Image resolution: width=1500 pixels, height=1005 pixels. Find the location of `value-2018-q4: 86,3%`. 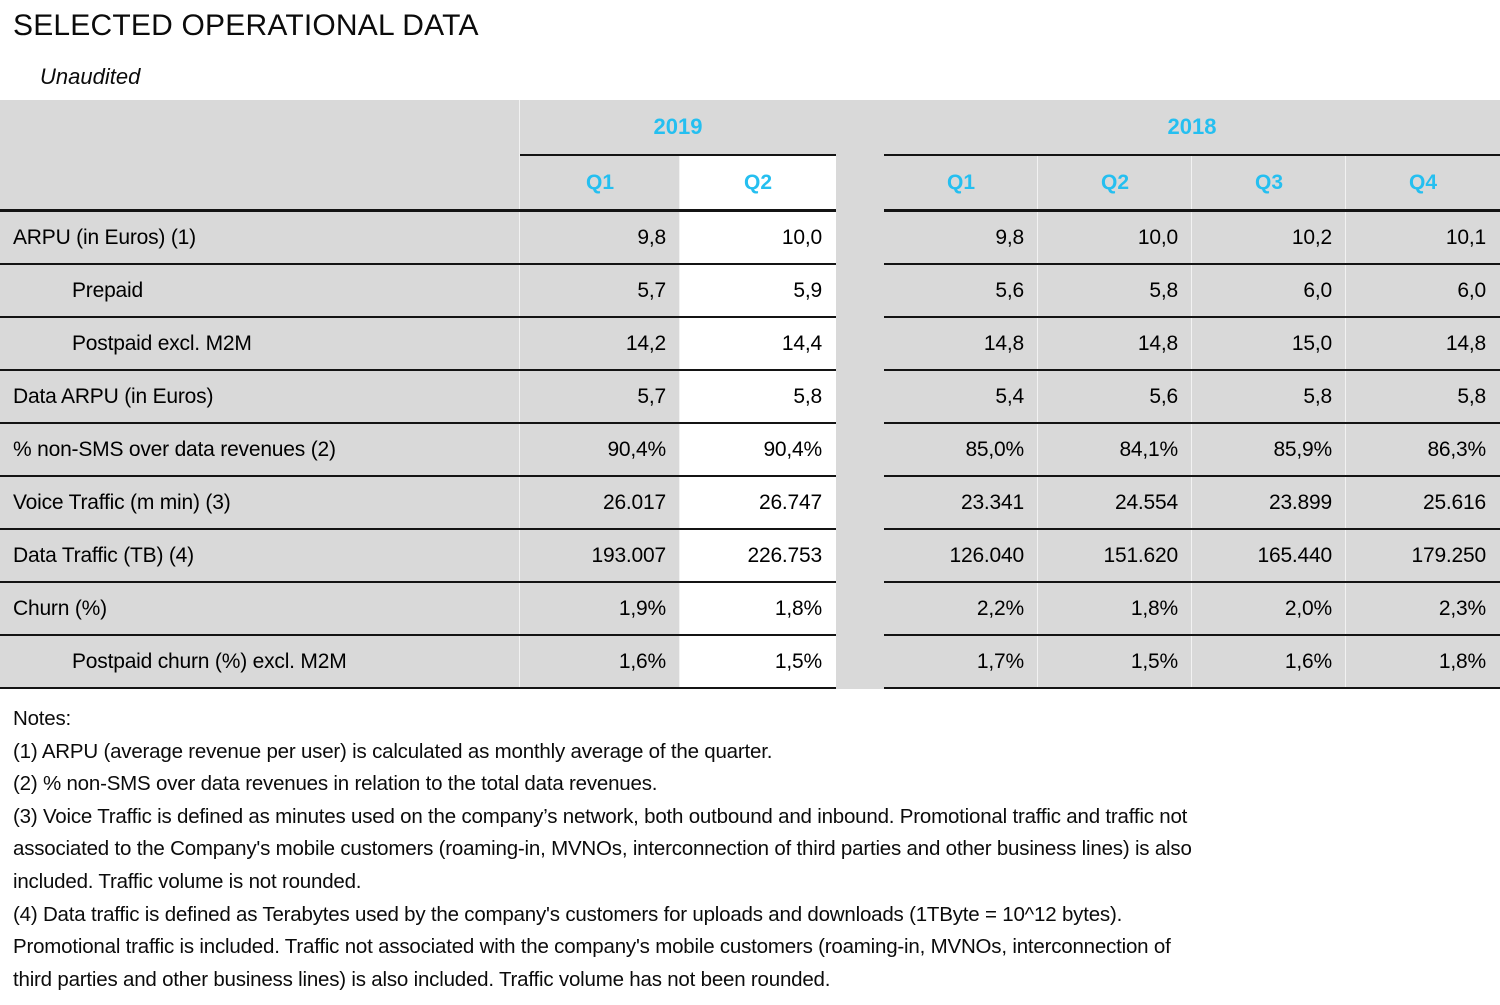

value-2018-q4: 86,3% is located at coordinates (1423, 450).